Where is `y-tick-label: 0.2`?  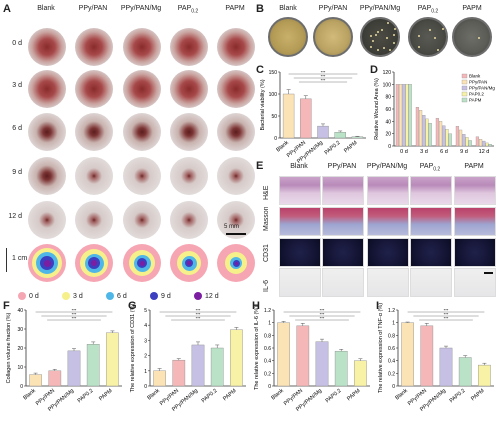 y-tick-label: 0.2 is located at coordinates (391, 374).